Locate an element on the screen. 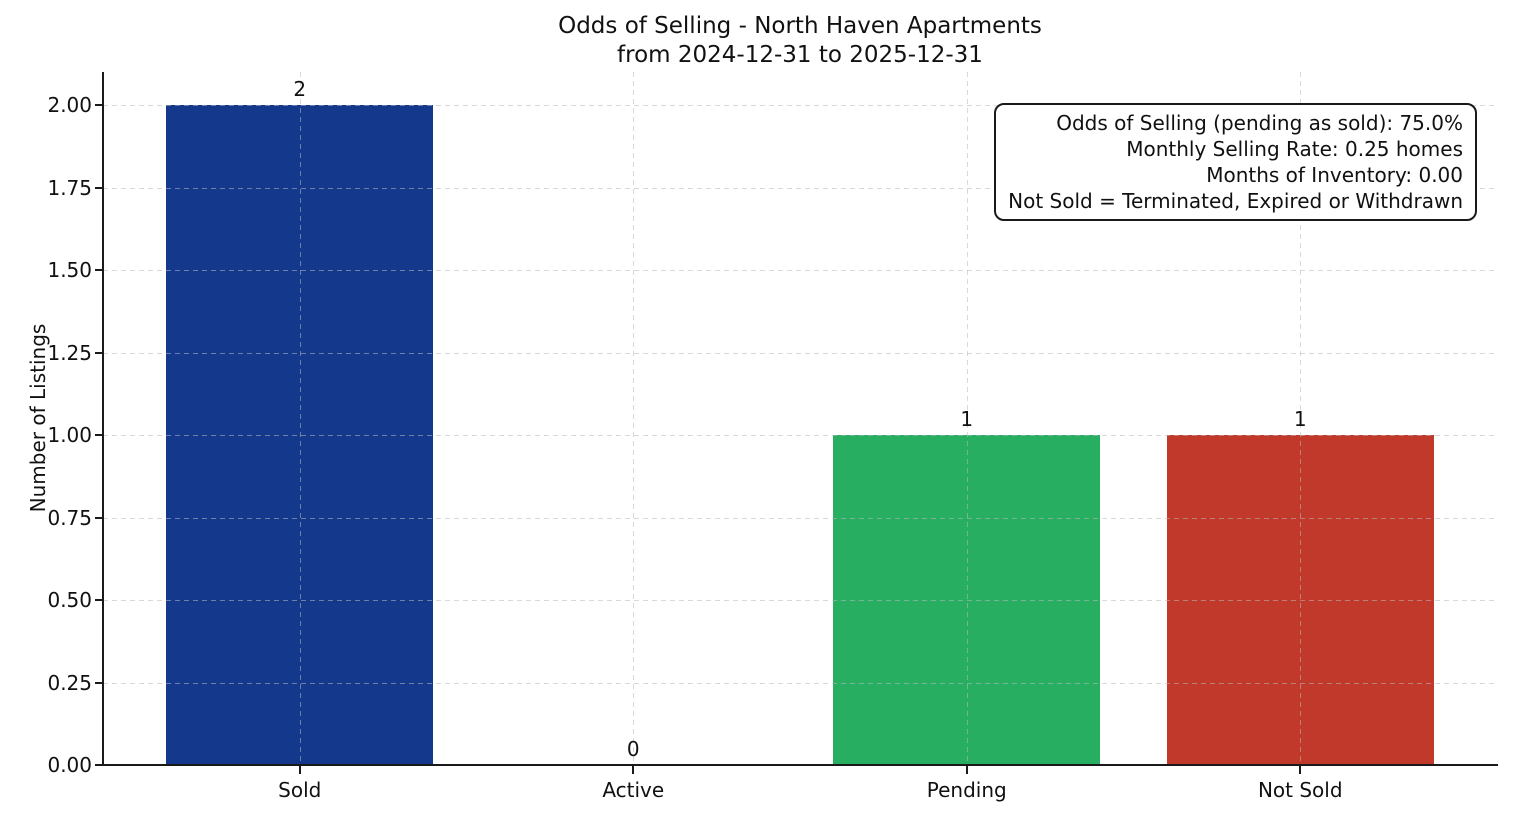  y-tick-label: 1.25 is located at coordinates (69, 352).